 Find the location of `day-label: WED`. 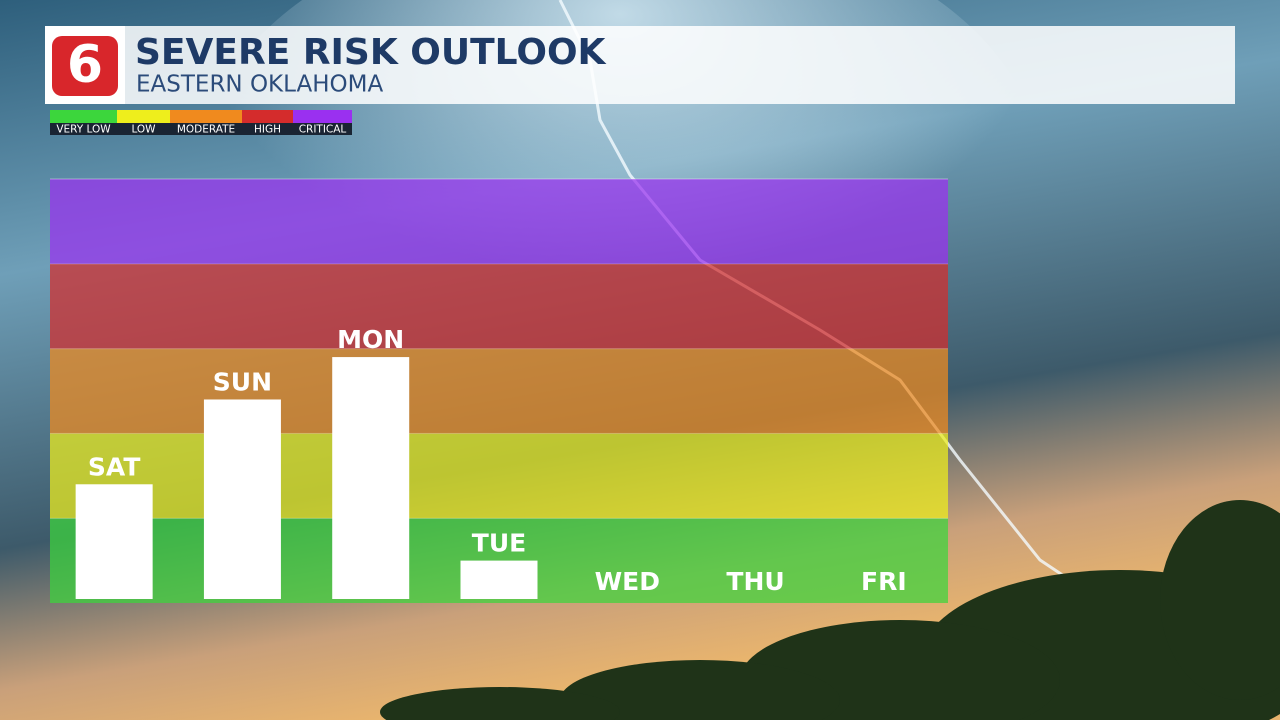

day-label: WED is located at coordinates (627, 581).